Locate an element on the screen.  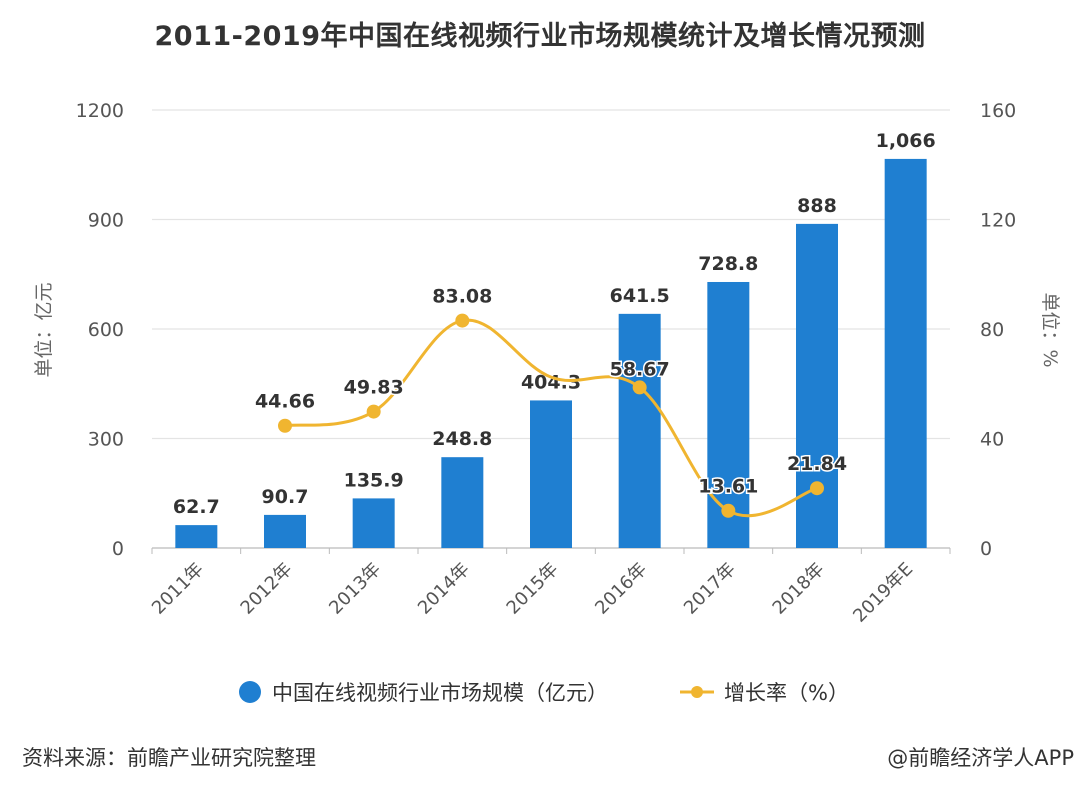
source-note: 资料来源：前瞻产业研究院整理 is located at coordinates (169, 758).